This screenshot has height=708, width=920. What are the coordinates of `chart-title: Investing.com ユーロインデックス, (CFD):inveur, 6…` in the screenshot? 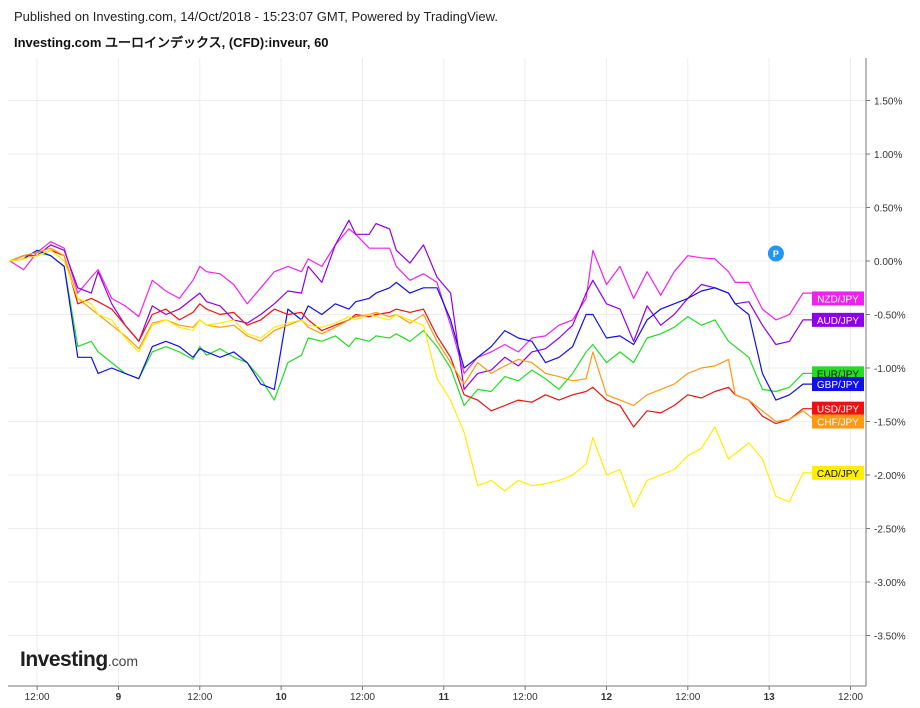 It's located at (171, 42).